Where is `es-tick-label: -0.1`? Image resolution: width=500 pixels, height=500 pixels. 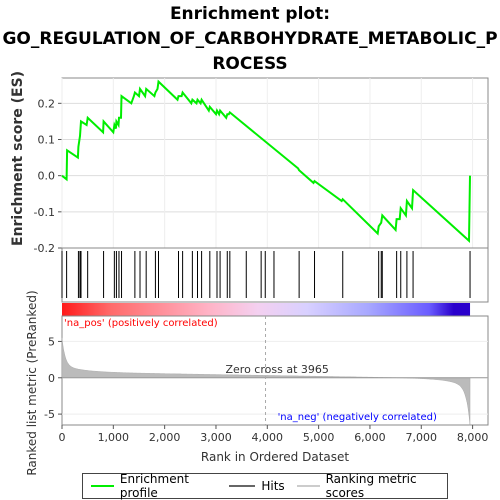
es-tick-label: -0.1 is located at coordinates (44, 212).